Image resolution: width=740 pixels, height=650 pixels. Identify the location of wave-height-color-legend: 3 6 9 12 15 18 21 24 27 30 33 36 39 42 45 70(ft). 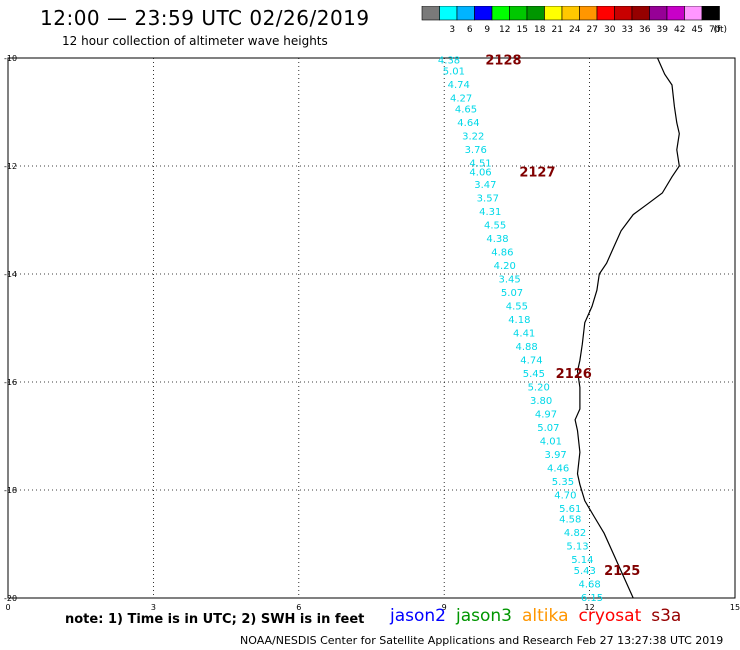
(574, 20).